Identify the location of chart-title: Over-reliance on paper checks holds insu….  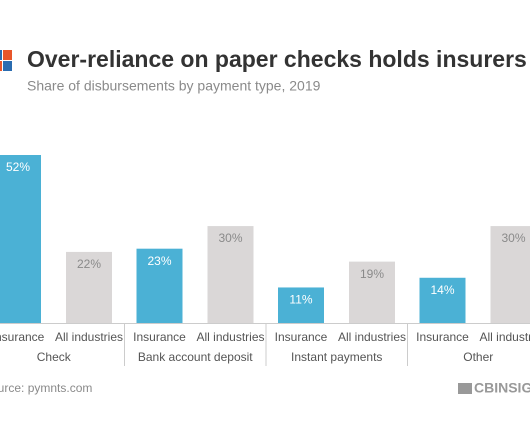
(278, 59).